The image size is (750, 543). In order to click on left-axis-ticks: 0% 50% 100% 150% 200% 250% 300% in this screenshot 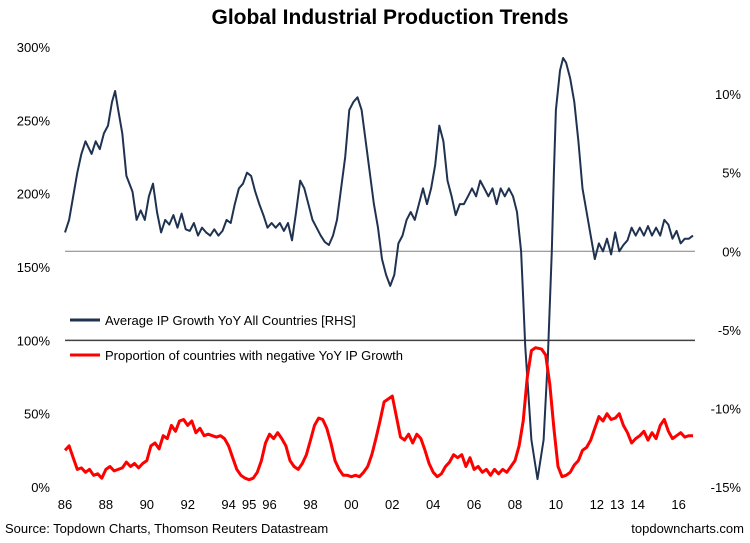, I will do `click(34, 267)`.